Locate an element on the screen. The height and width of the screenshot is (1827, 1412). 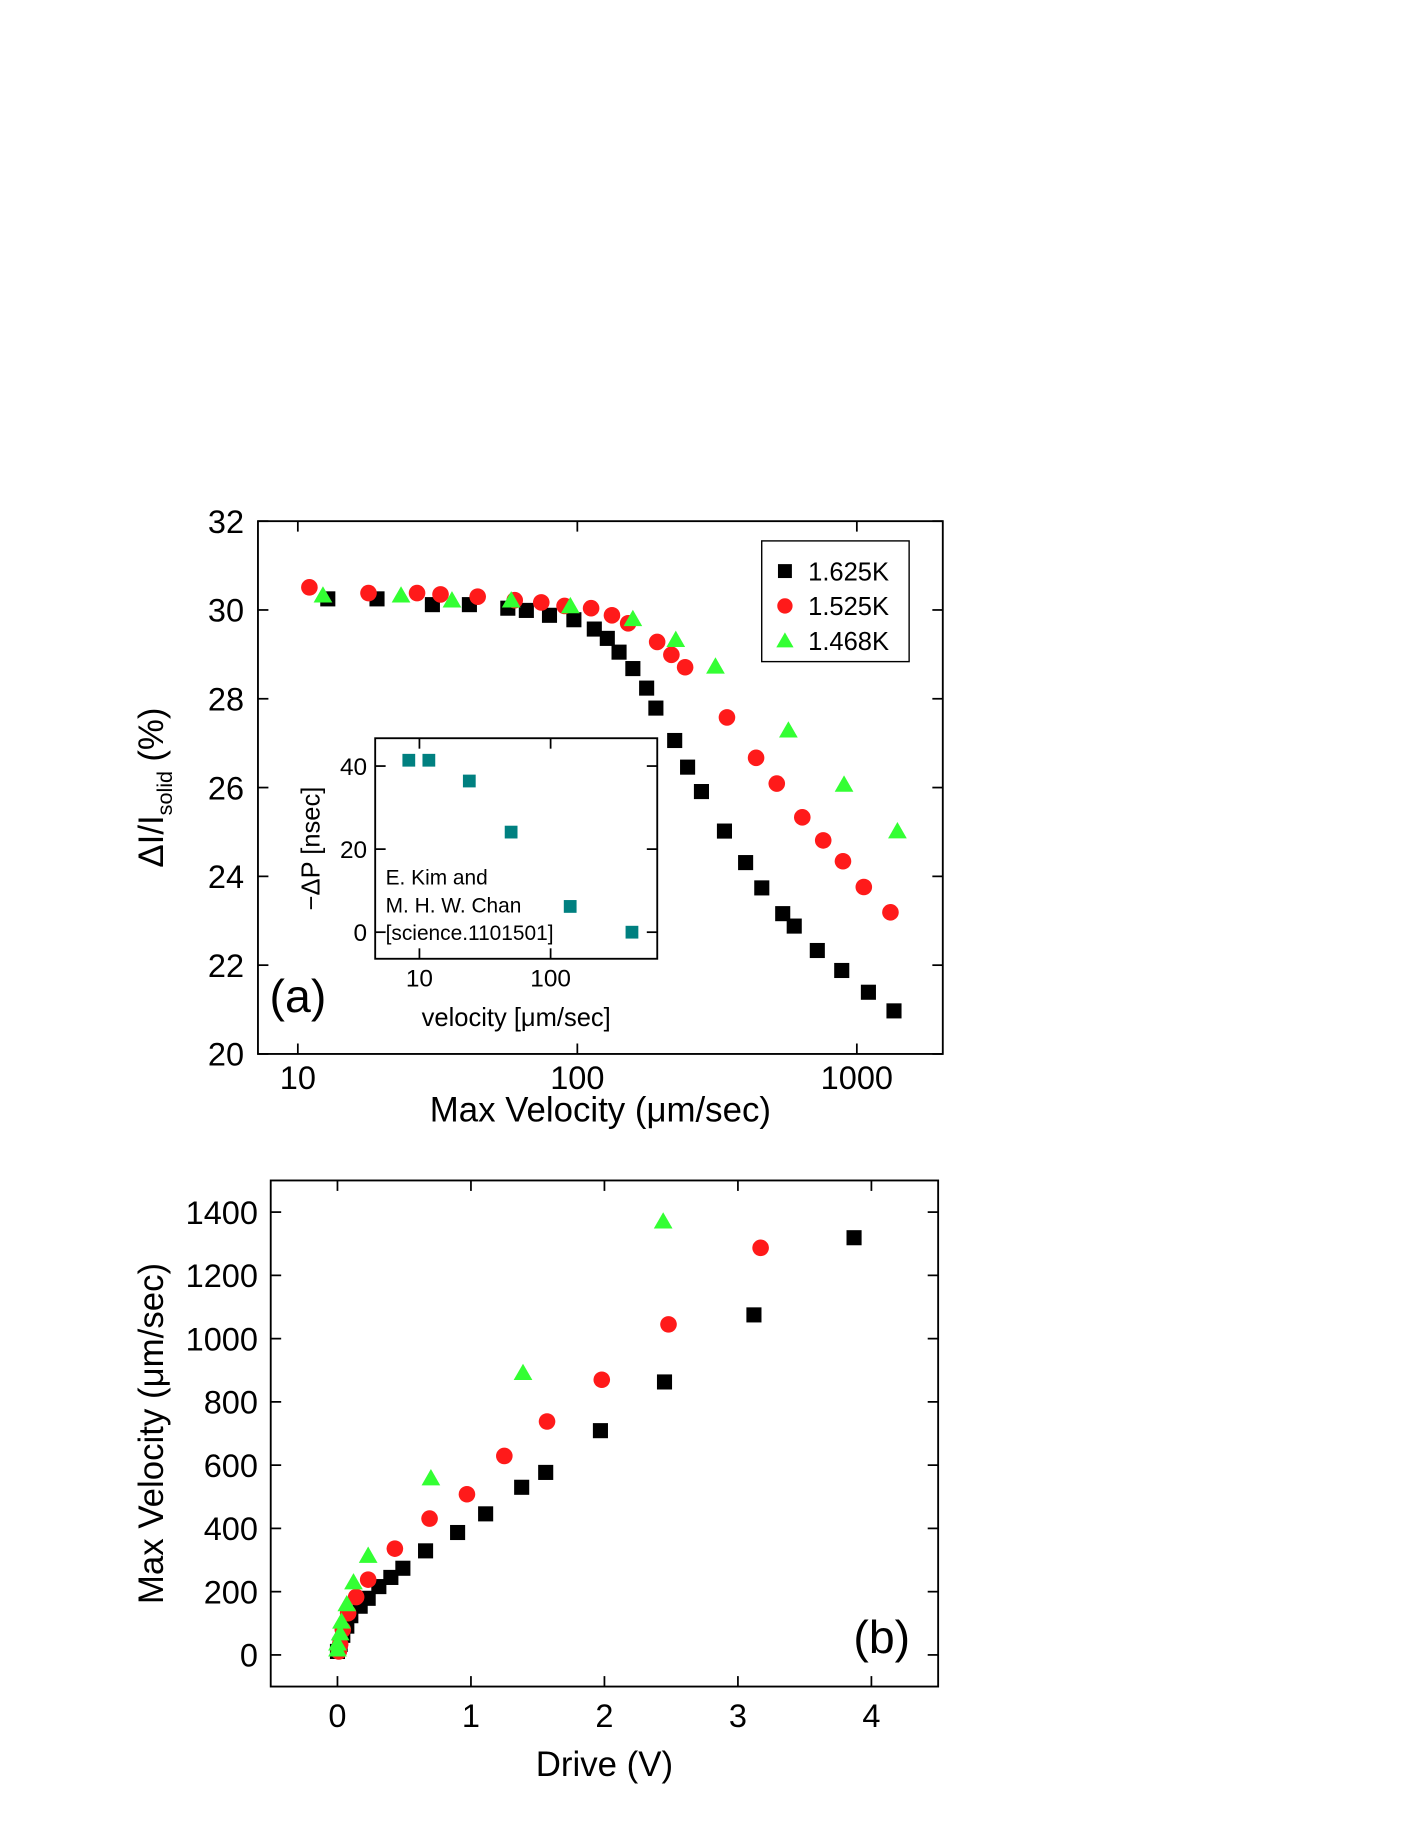
y-tick-label: 24 is located at coordinates (226, 877).